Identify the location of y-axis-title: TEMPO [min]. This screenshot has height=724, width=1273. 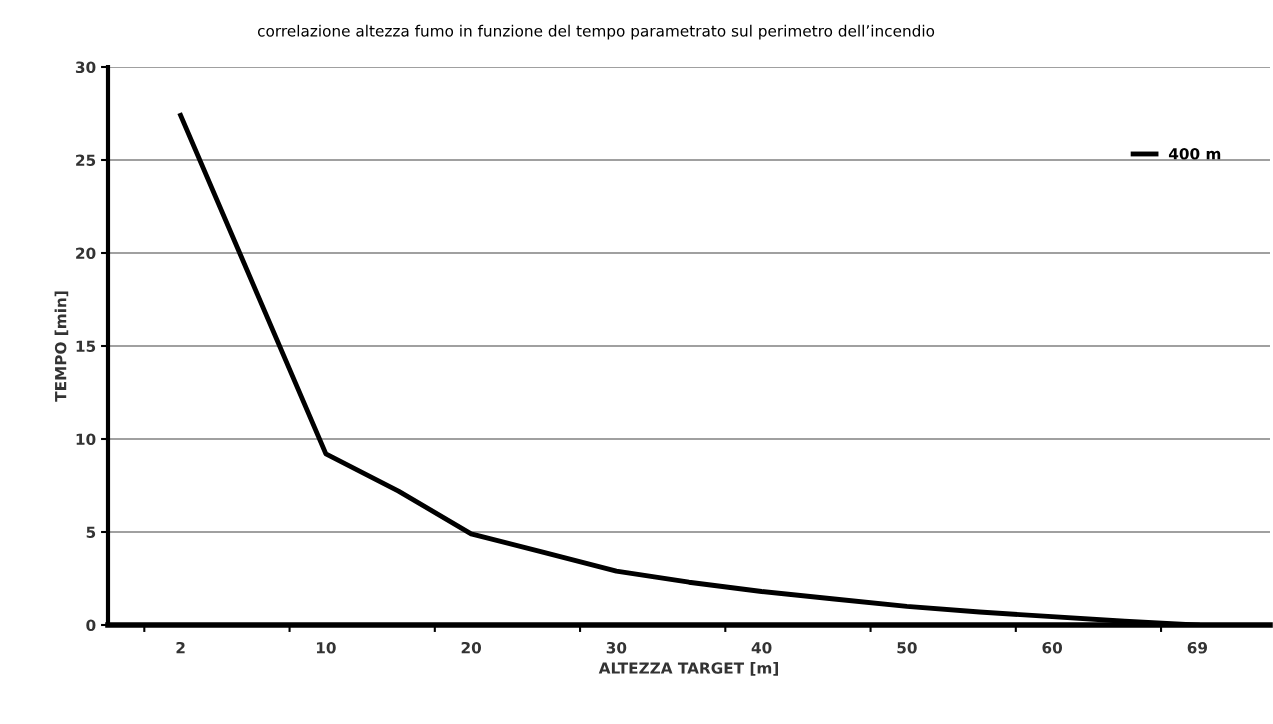
(61, 346).